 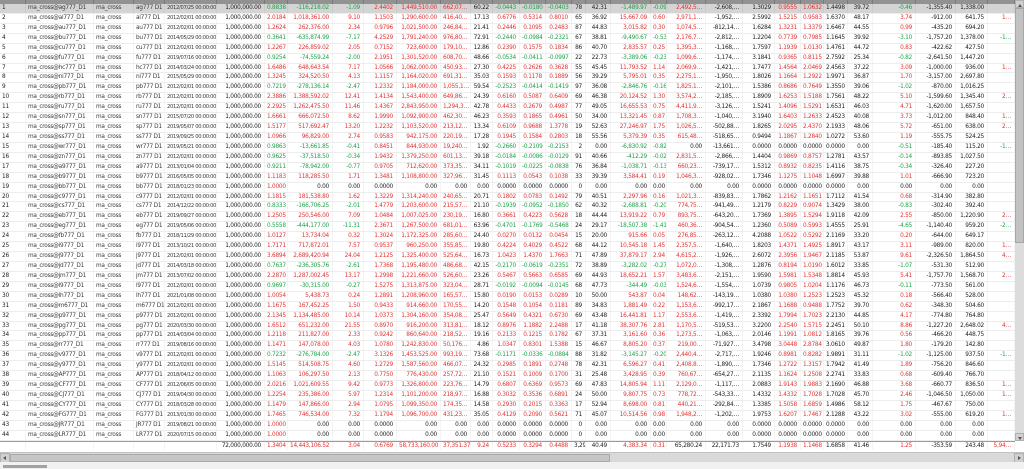 I want to click on cell: 19, so click(x=13, y=187).